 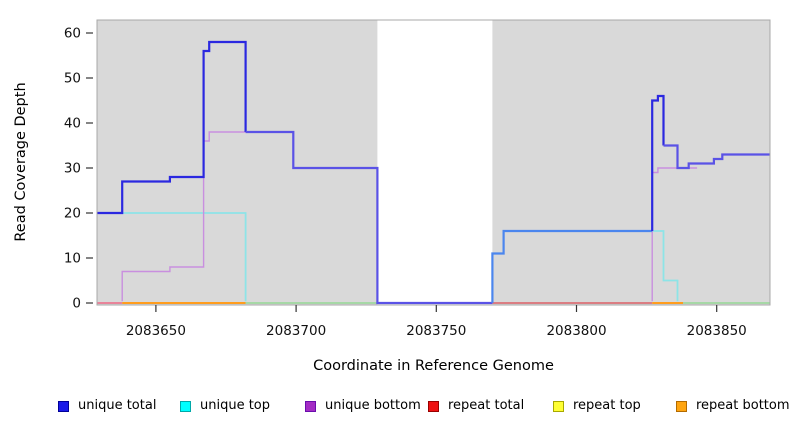 What do you see at coordinates (21, 162) in the screenshot?
I see `y-axis-label: Read Coverage Depth` at bounding box center [21, 162].